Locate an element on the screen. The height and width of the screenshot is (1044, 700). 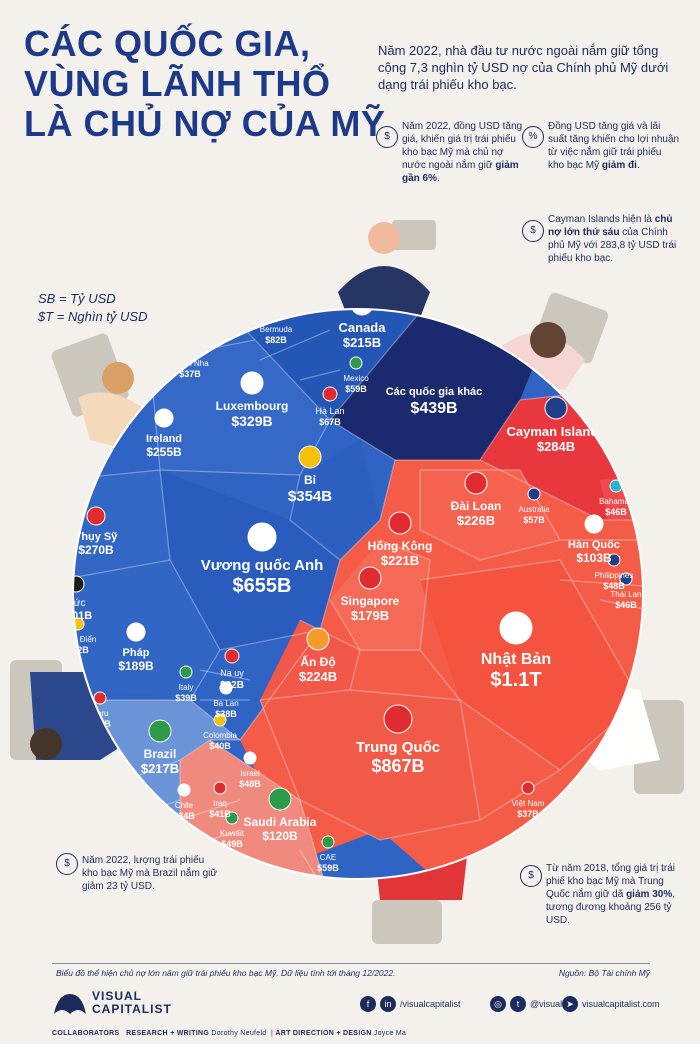
country-label: Mexico is located at coordinates (356, 378).